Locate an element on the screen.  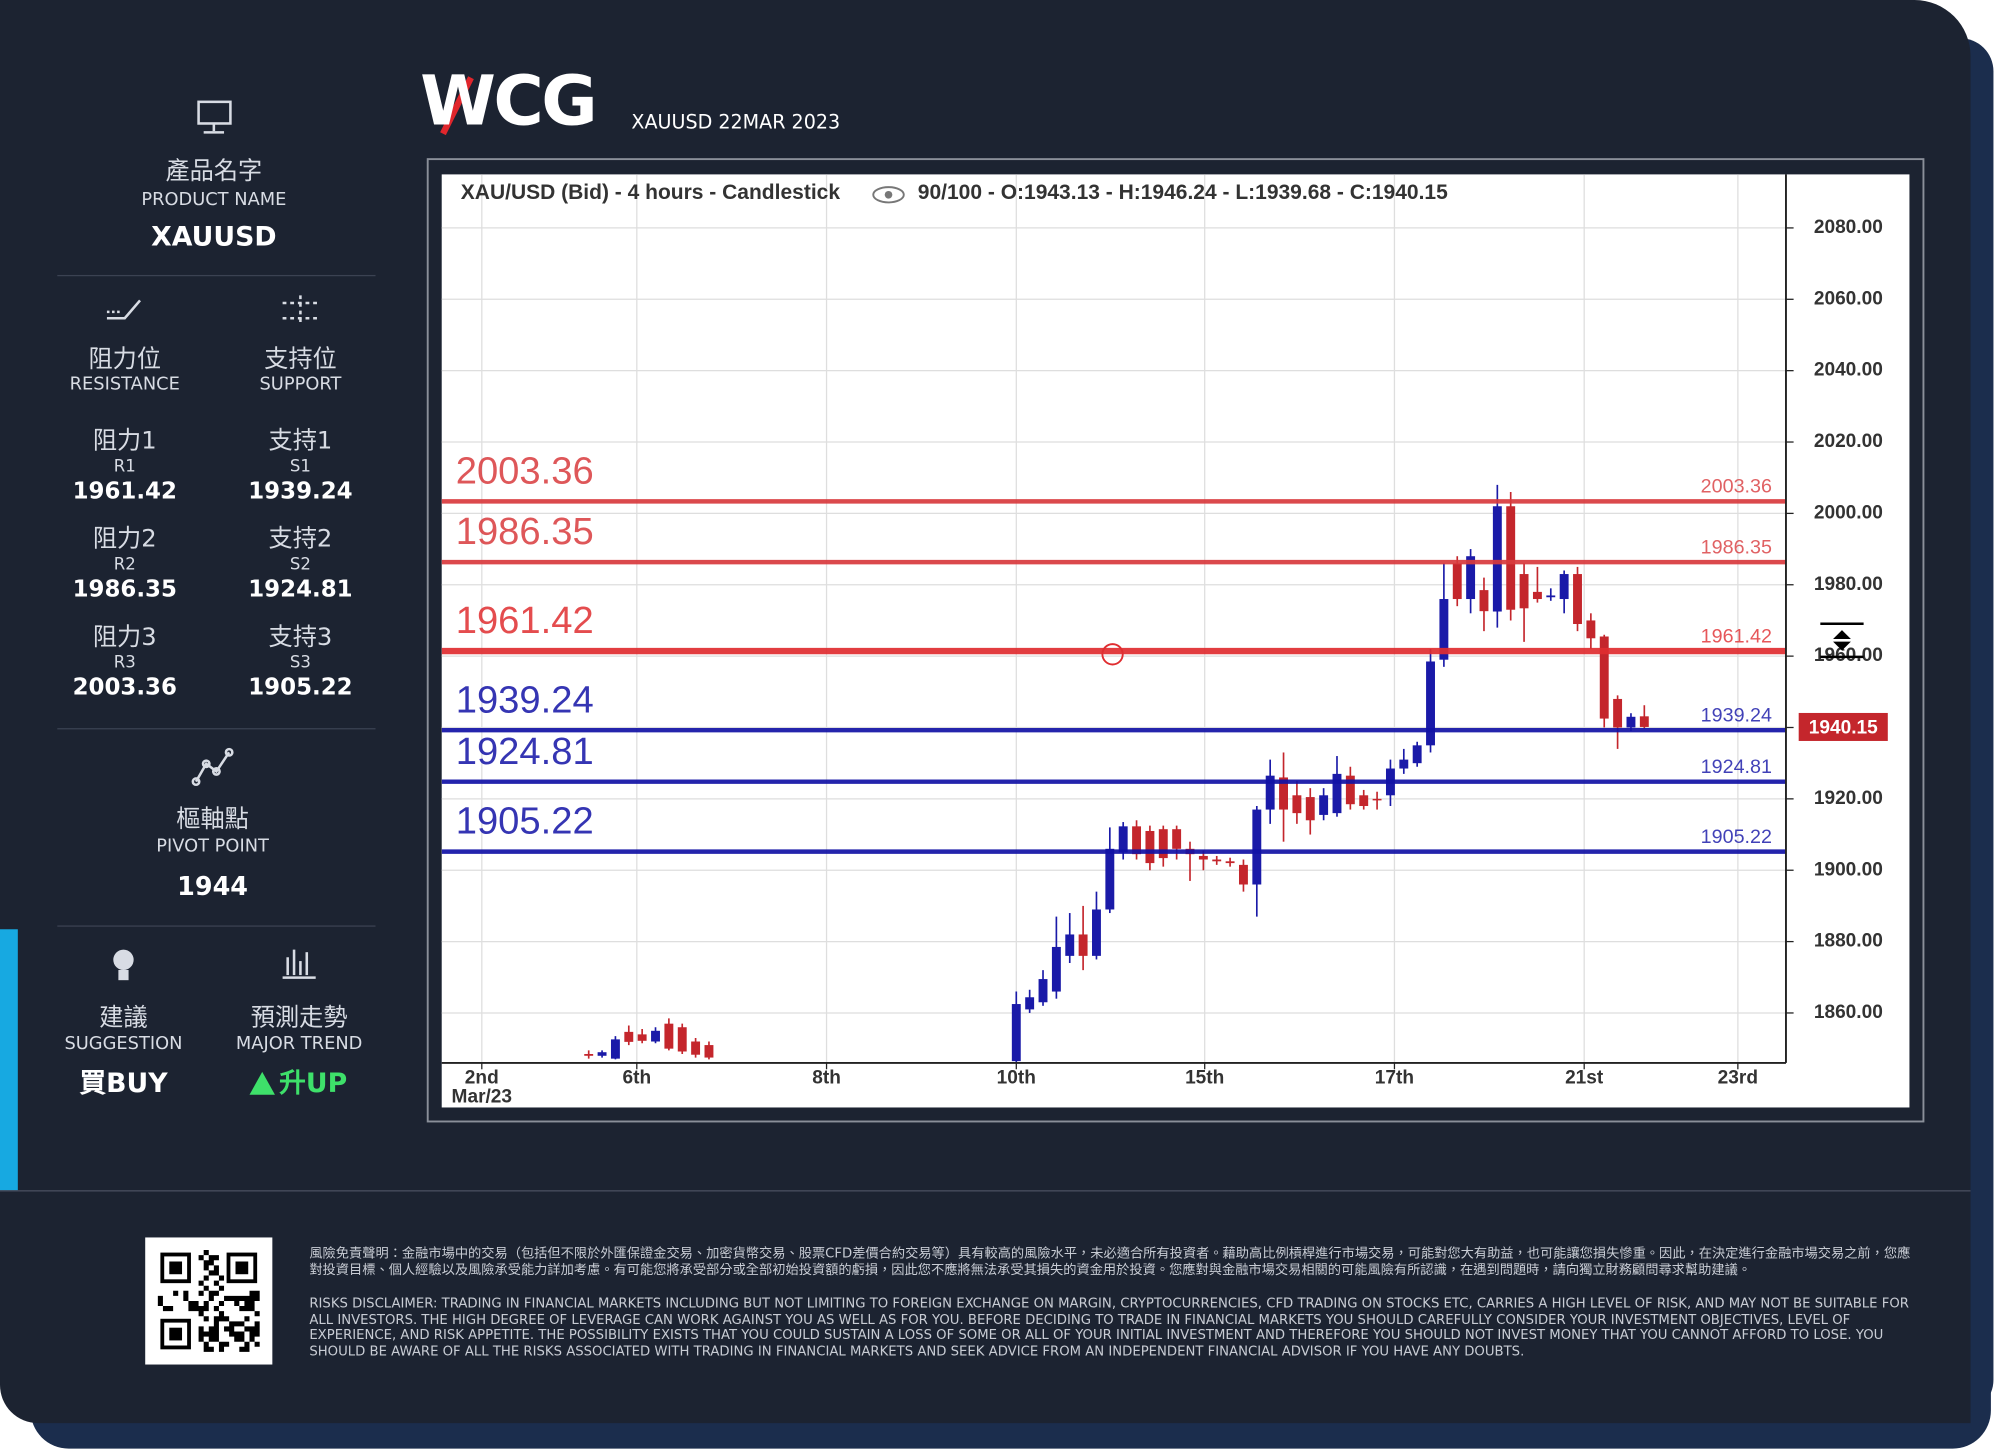
pivot-label-en: PIVOT POINT is located at coordinates (212, 846).